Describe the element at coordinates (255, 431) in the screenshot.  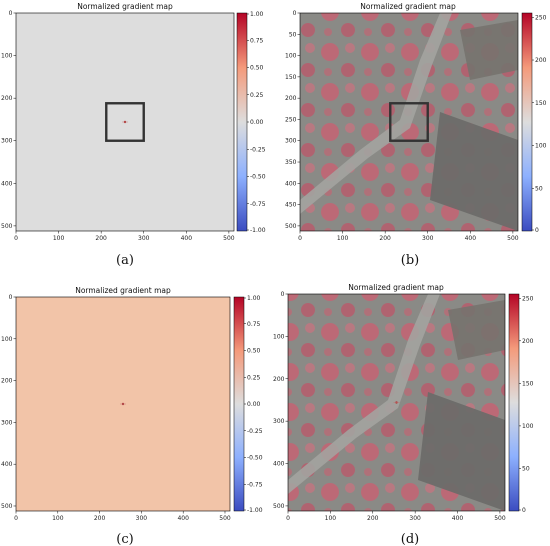
I see `panel-c-colorbar-tick-label: -0.25` at that location.